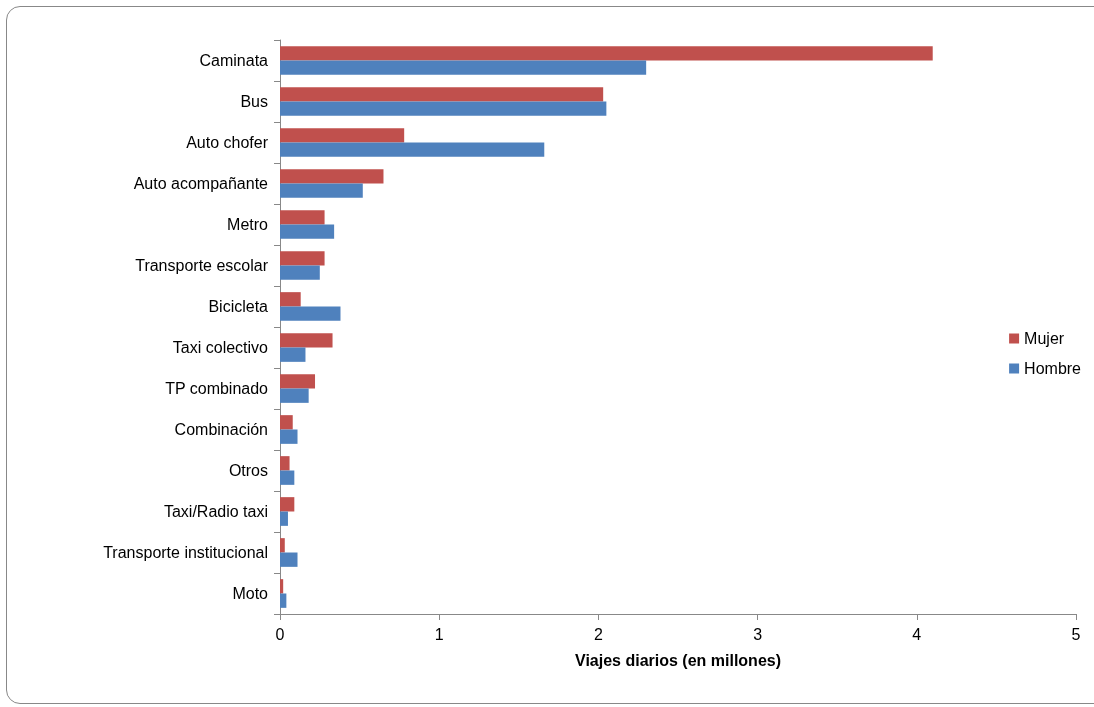 The height and width of the screenshot is (707, 1094). Describe the element at coordinates (250, 593) in the screenshot. I see `y-tick-label: Moto` at that location.